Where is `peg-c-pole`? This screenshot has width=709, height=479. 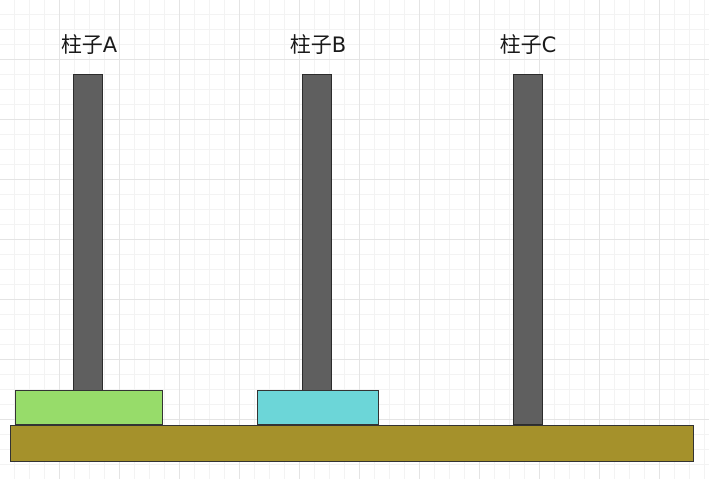 peg-c-pole is located at coordinates (528, 249).